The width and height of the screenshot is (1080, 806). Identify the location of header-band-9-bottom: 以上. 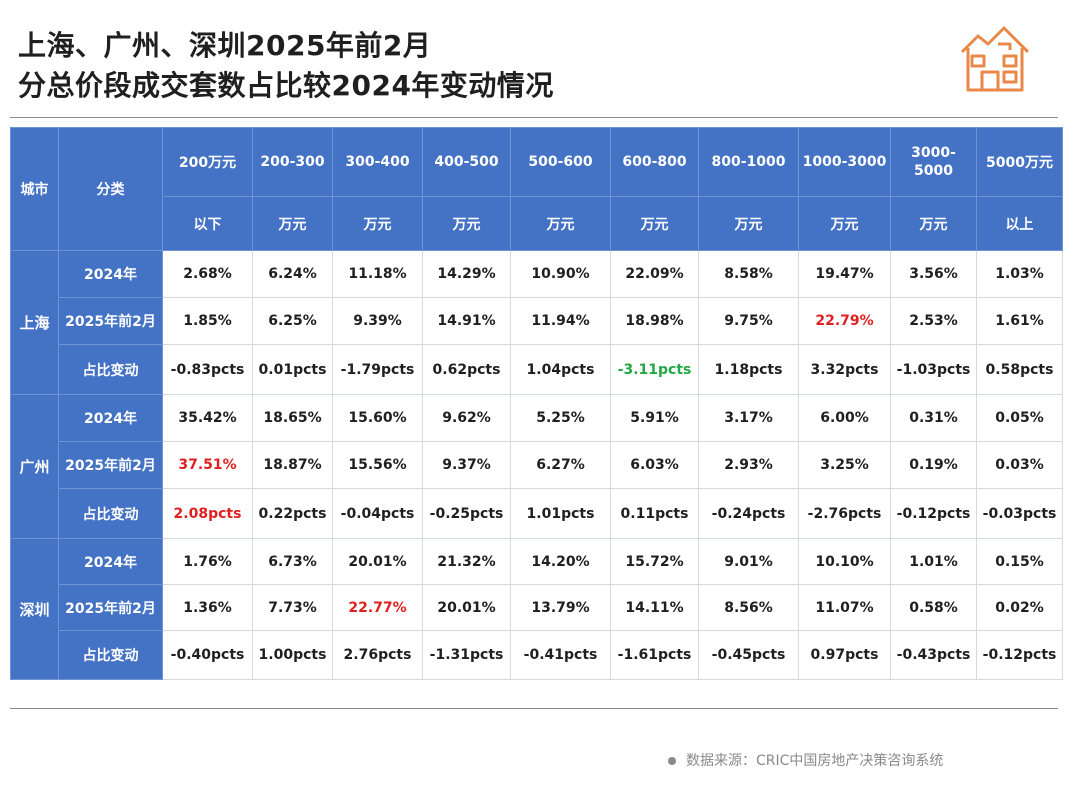
(1019, 223).